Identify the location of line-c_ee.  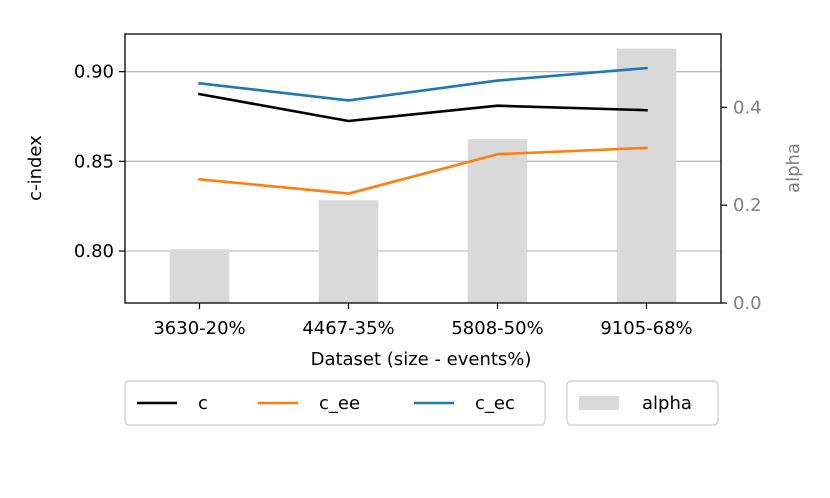
(423, 170).